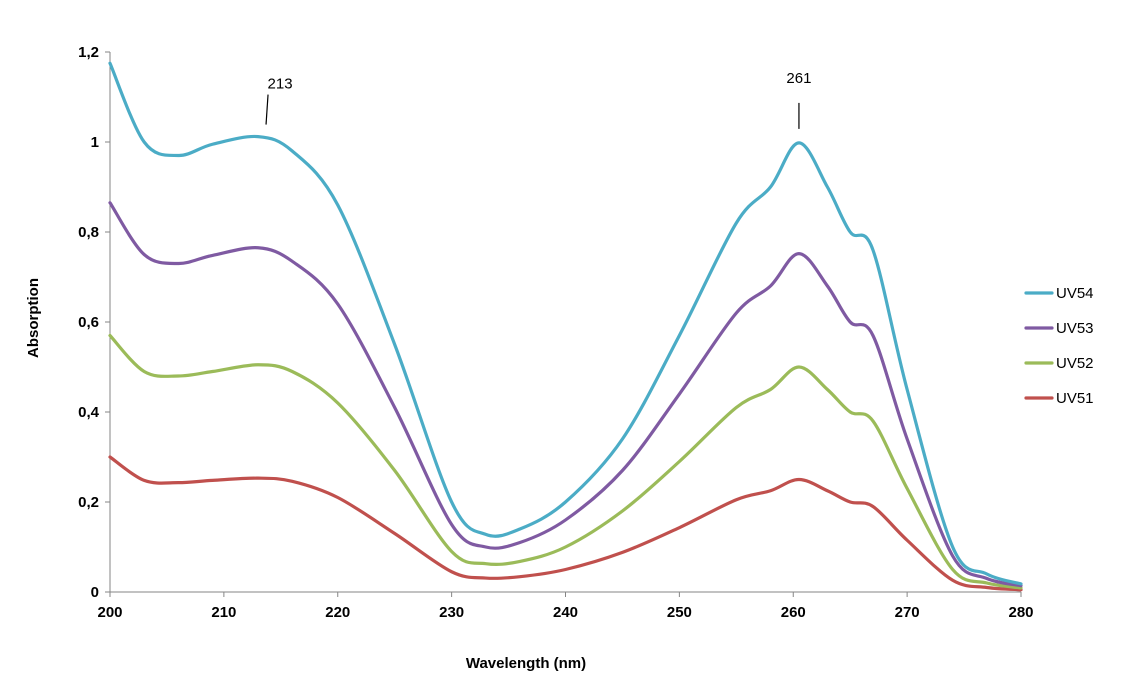 The image size is (1130, 689). What do you see at coordinates (907, 612) in the screenshot?
I see `x-tick-label: 270` at bounding box center [907, 612].